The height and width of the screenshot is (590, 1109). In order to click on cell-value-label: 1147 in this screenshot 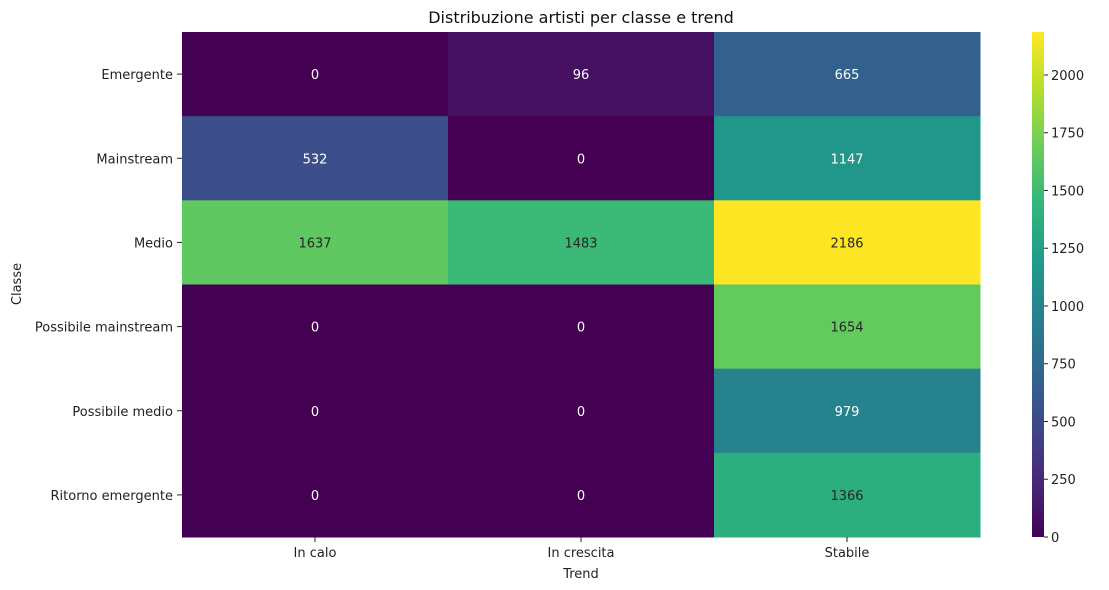, I will do `click(846, 159)`.